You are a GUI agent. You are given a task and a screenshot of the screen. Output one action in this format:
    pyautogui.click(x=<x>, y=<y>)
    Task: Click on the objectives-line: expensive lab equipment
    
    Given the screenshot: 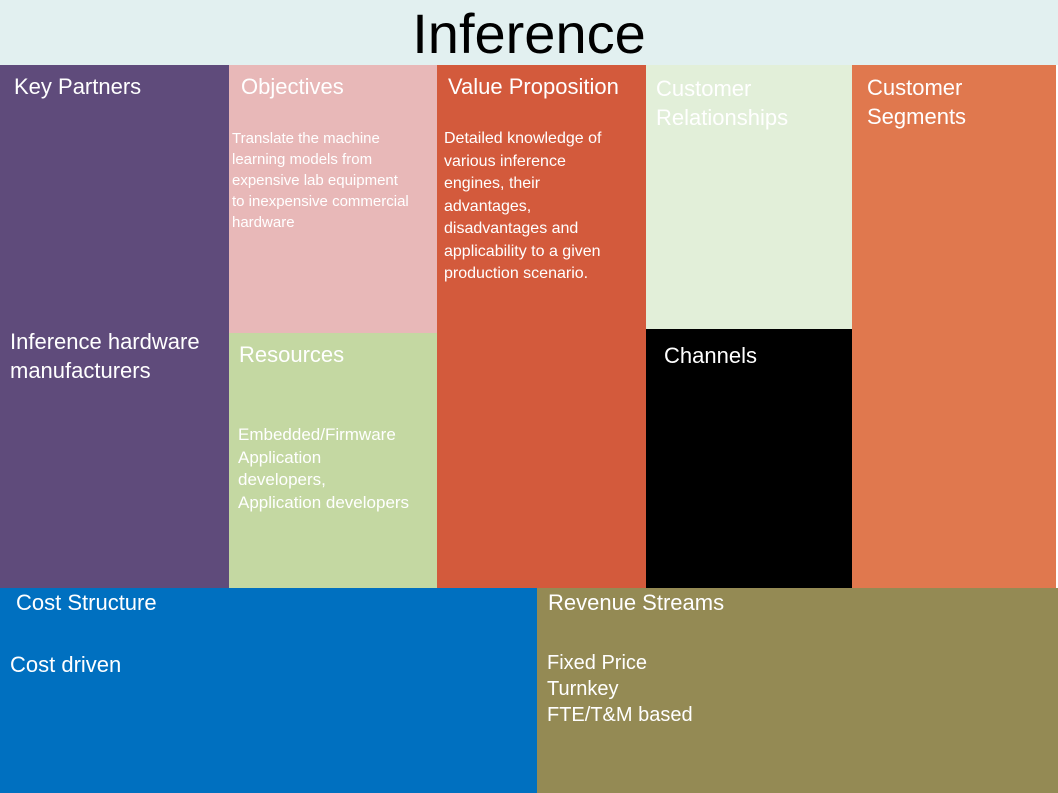 What is the action you would take?
    pyautogui.click(x=315, y=180)
    